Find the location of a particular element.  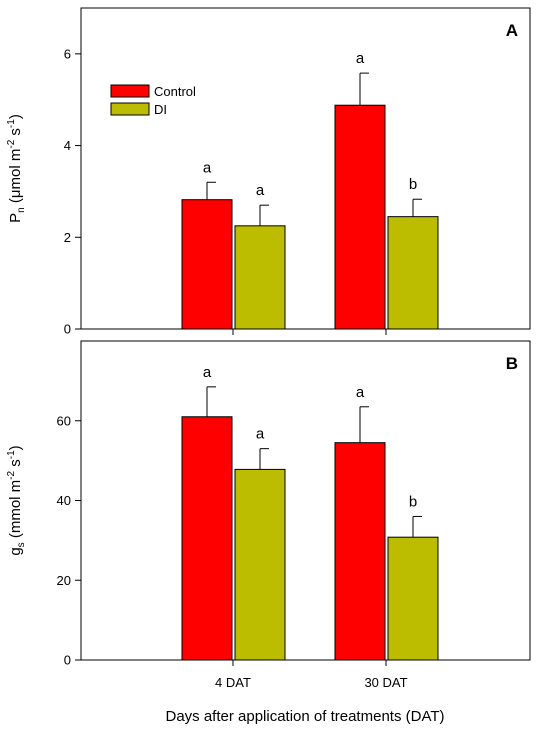

panel-label: A is located at coordinates (512, 30).